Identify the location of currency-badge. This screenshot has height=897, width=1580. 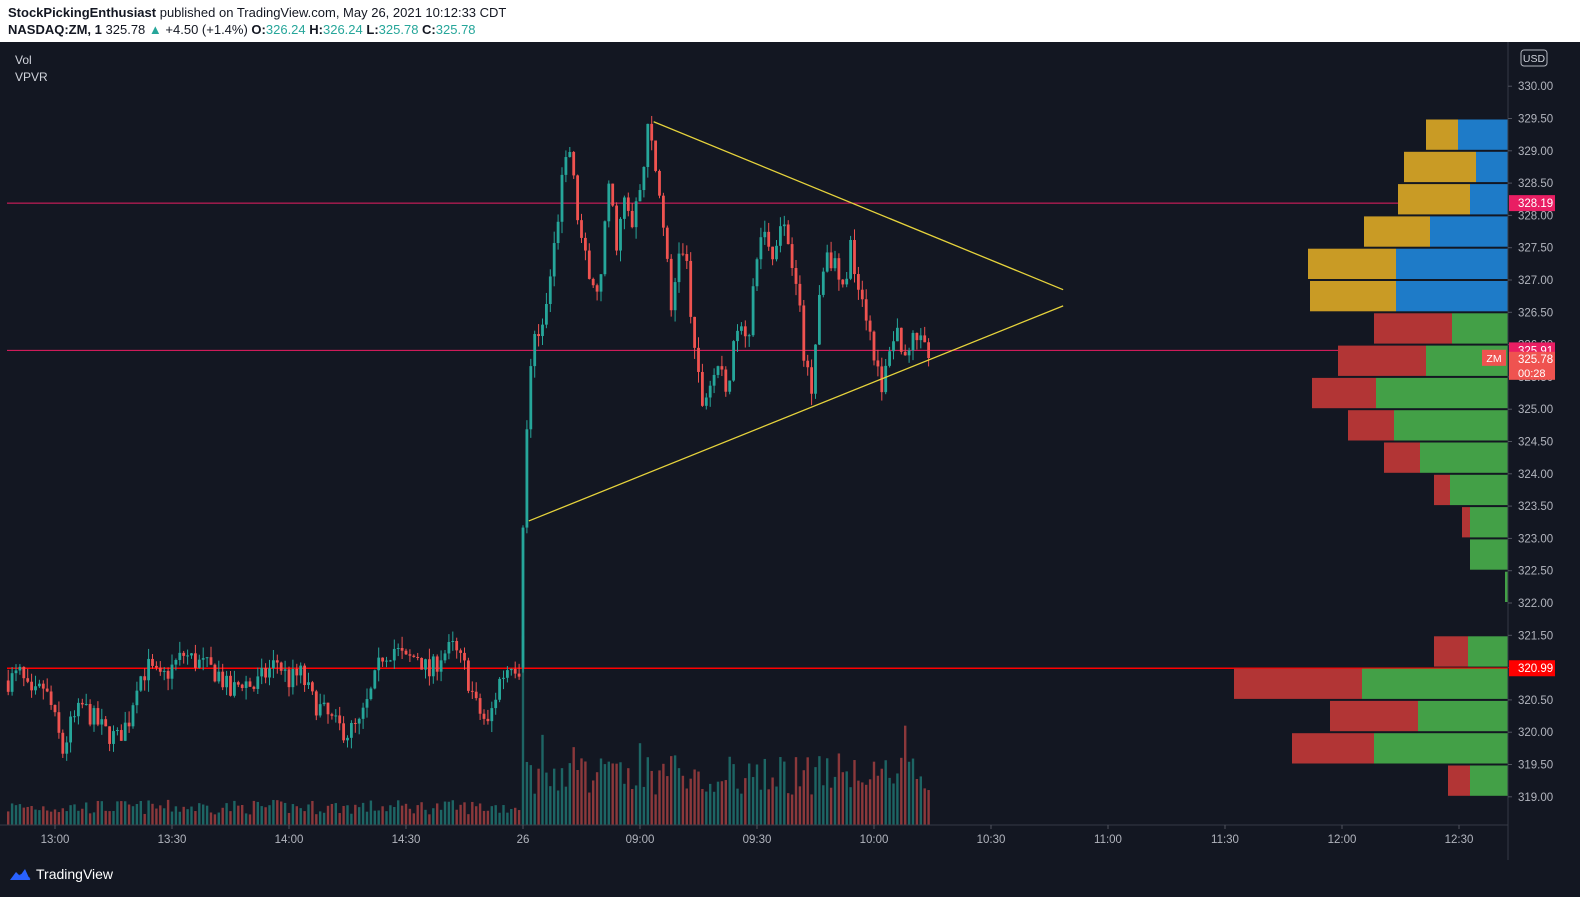
(1534, 58).